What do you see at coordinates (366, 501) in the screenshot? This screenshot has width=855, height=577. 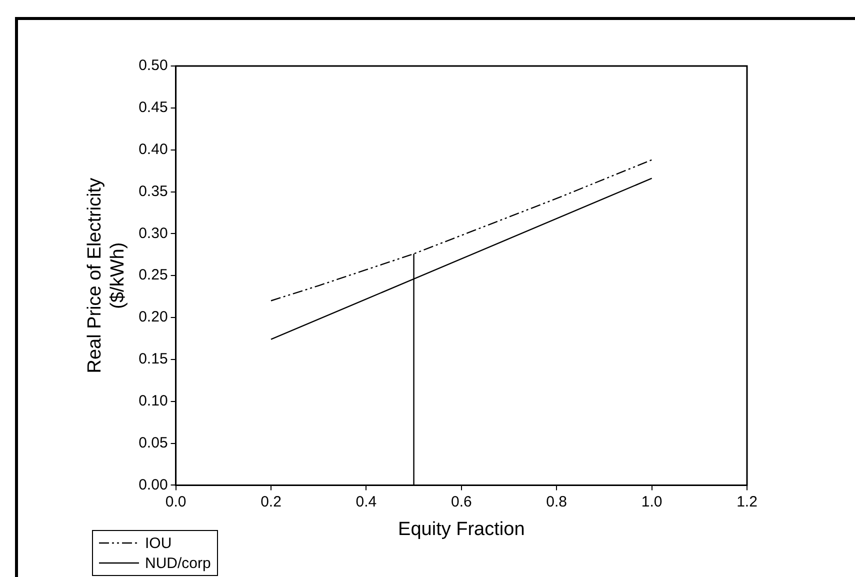 I see `x-tick-label: 0.4` at bounding box center [366, 501].